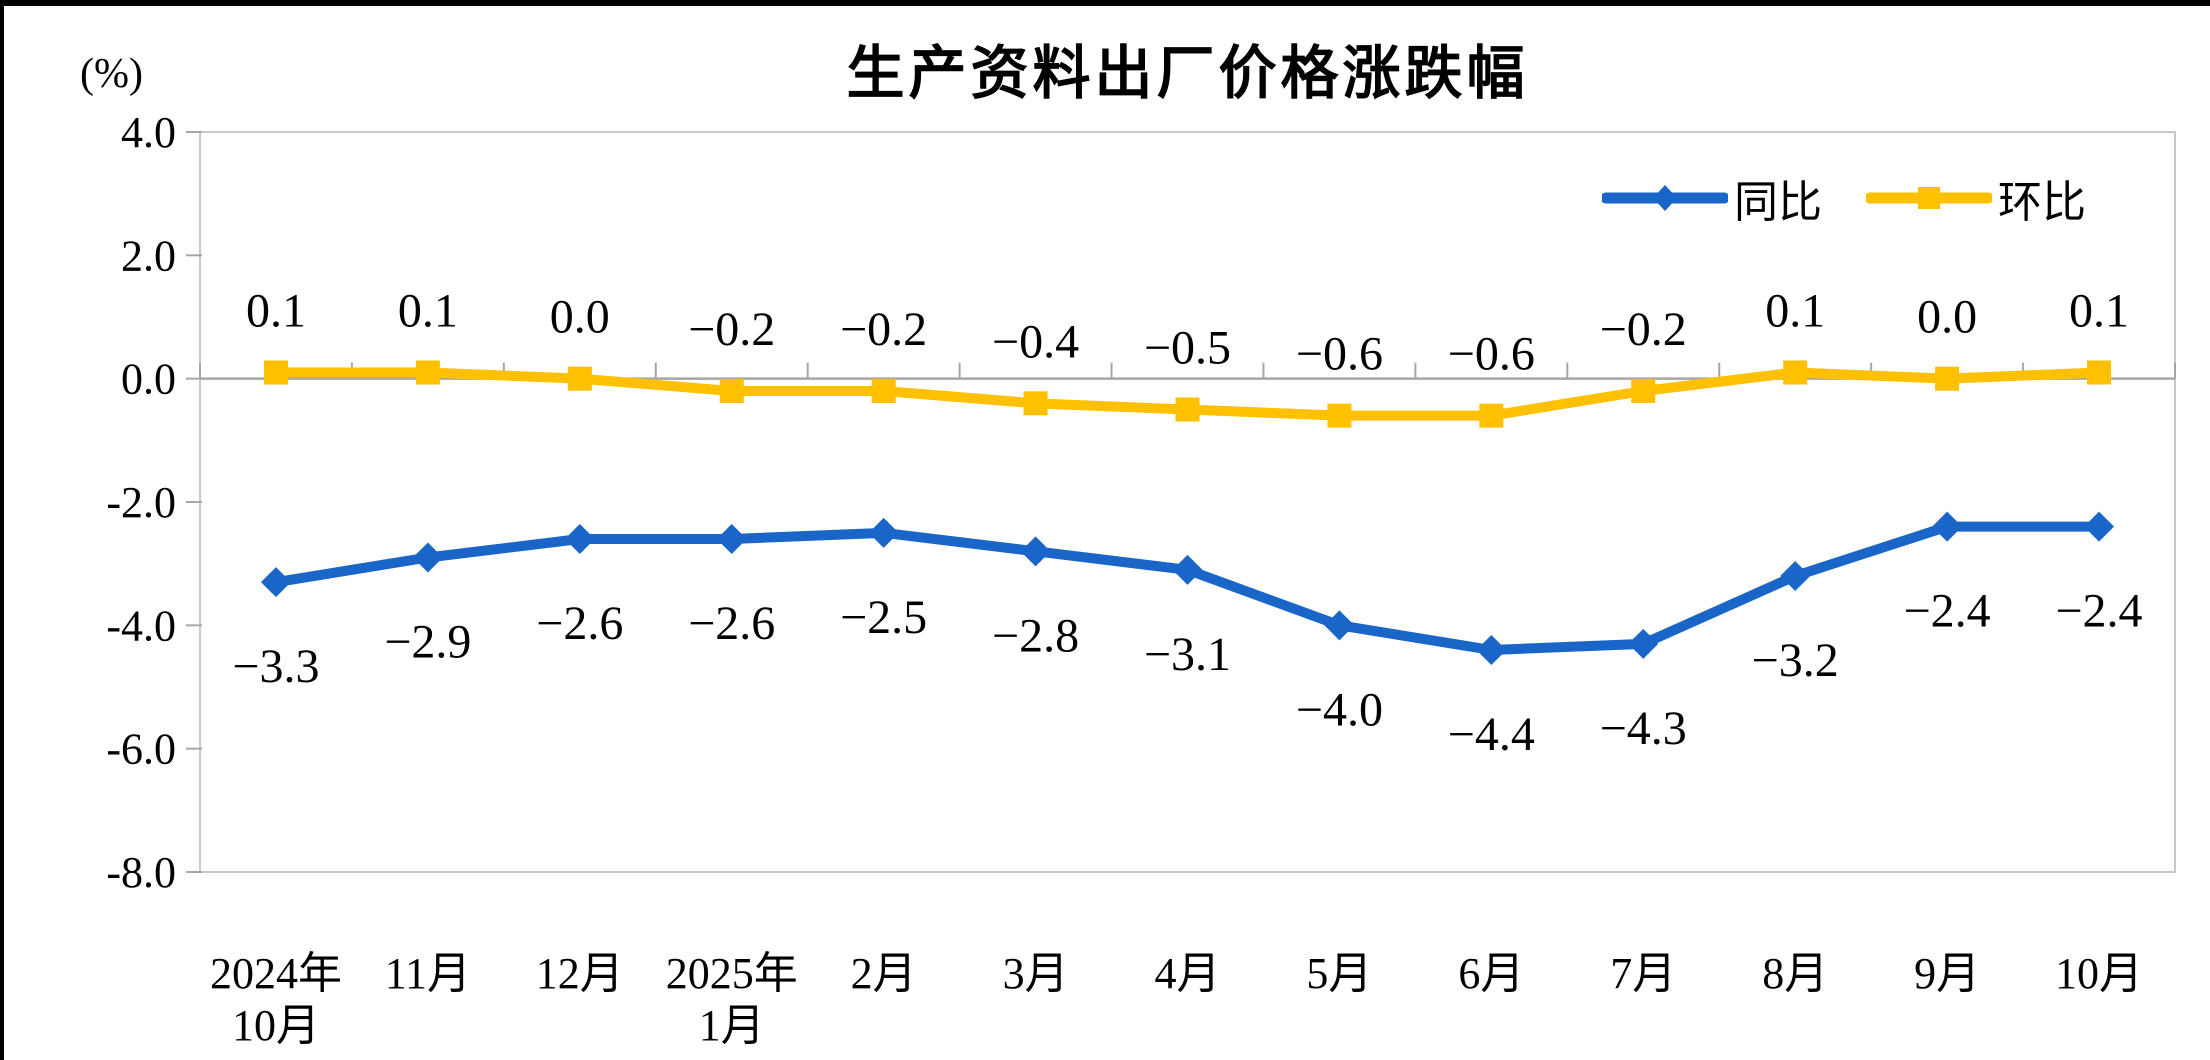 The height and width of the screenshot is (1060, 2210). I want to click on legend-swatch-mom, so click(1929, 198).